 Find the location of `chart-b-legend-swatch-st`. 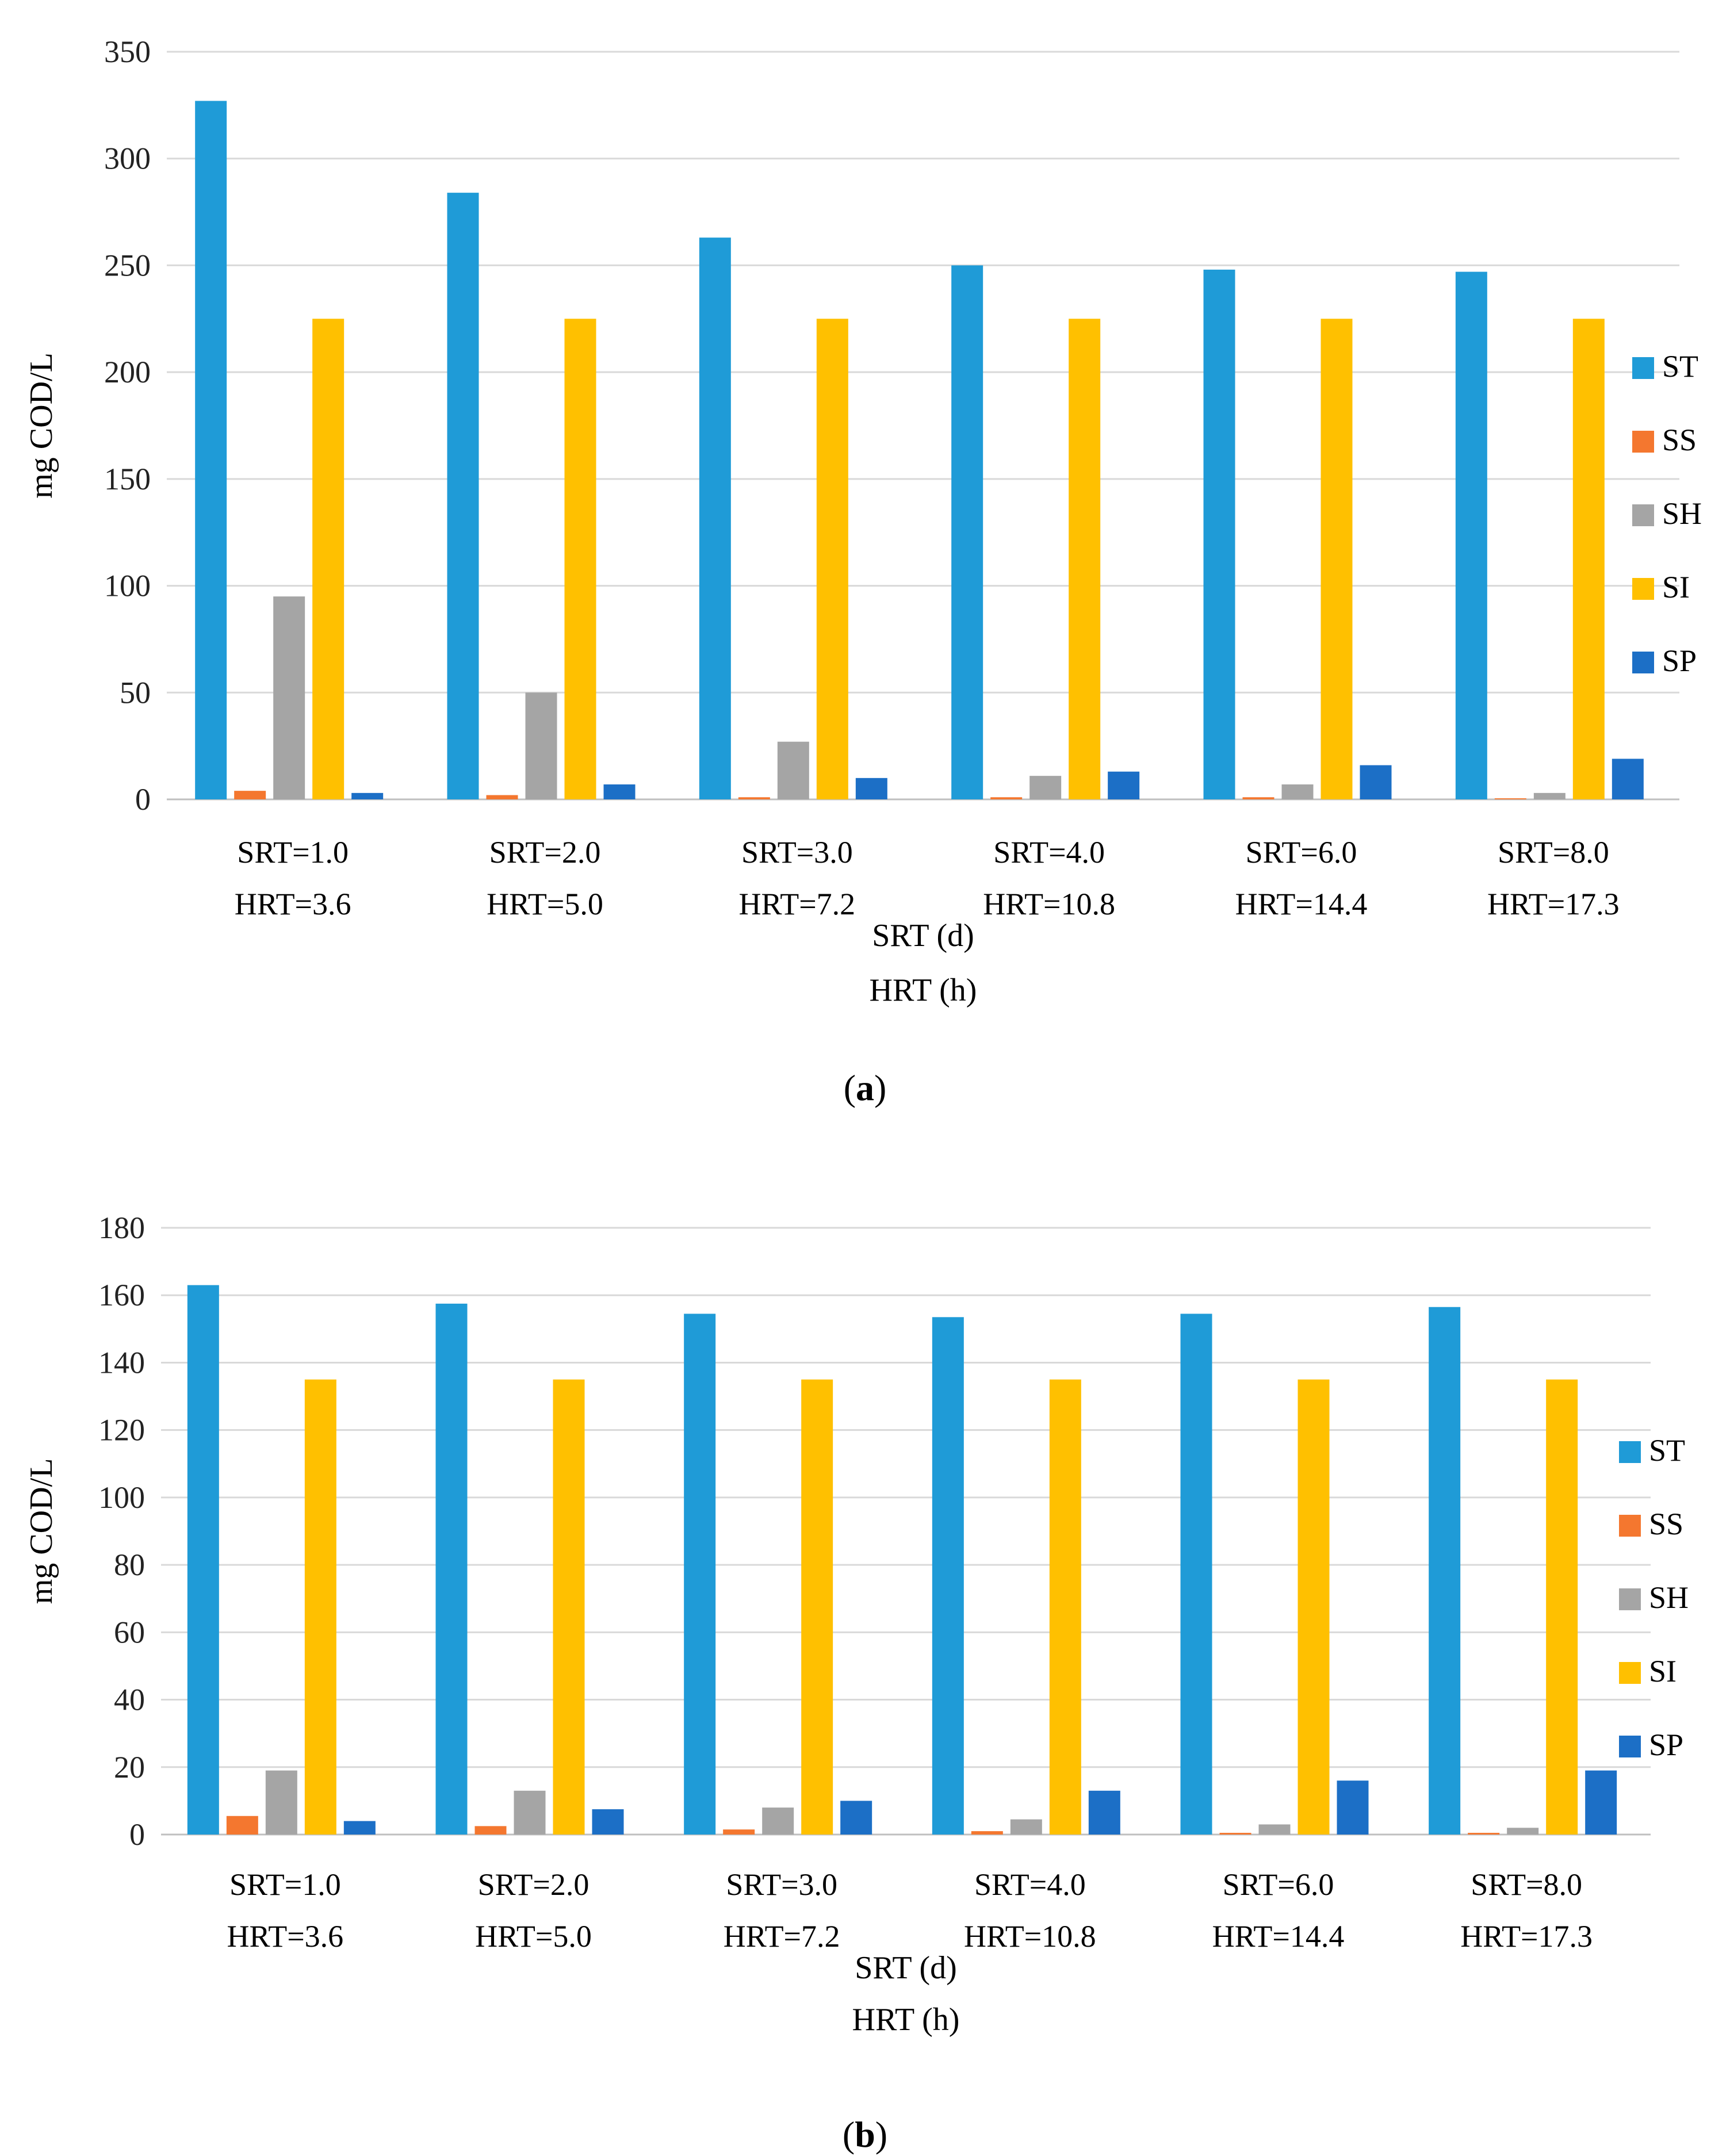

chart-b-legend-swatch-st is located at coordinates (1630, 1452).